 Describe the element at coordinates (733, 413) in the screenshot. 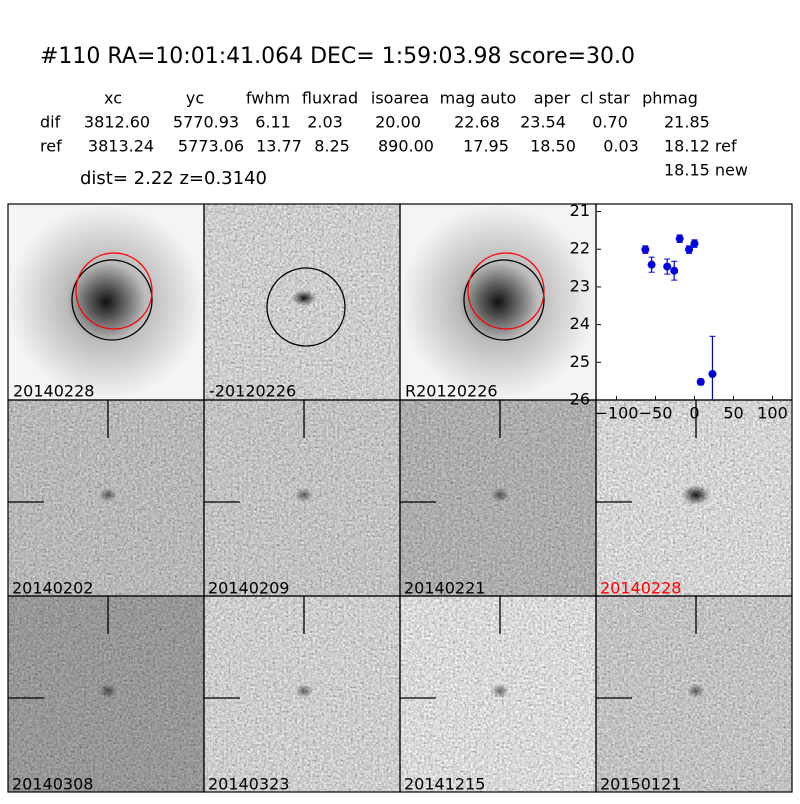

I see `x-tick-label: 50` at that location.